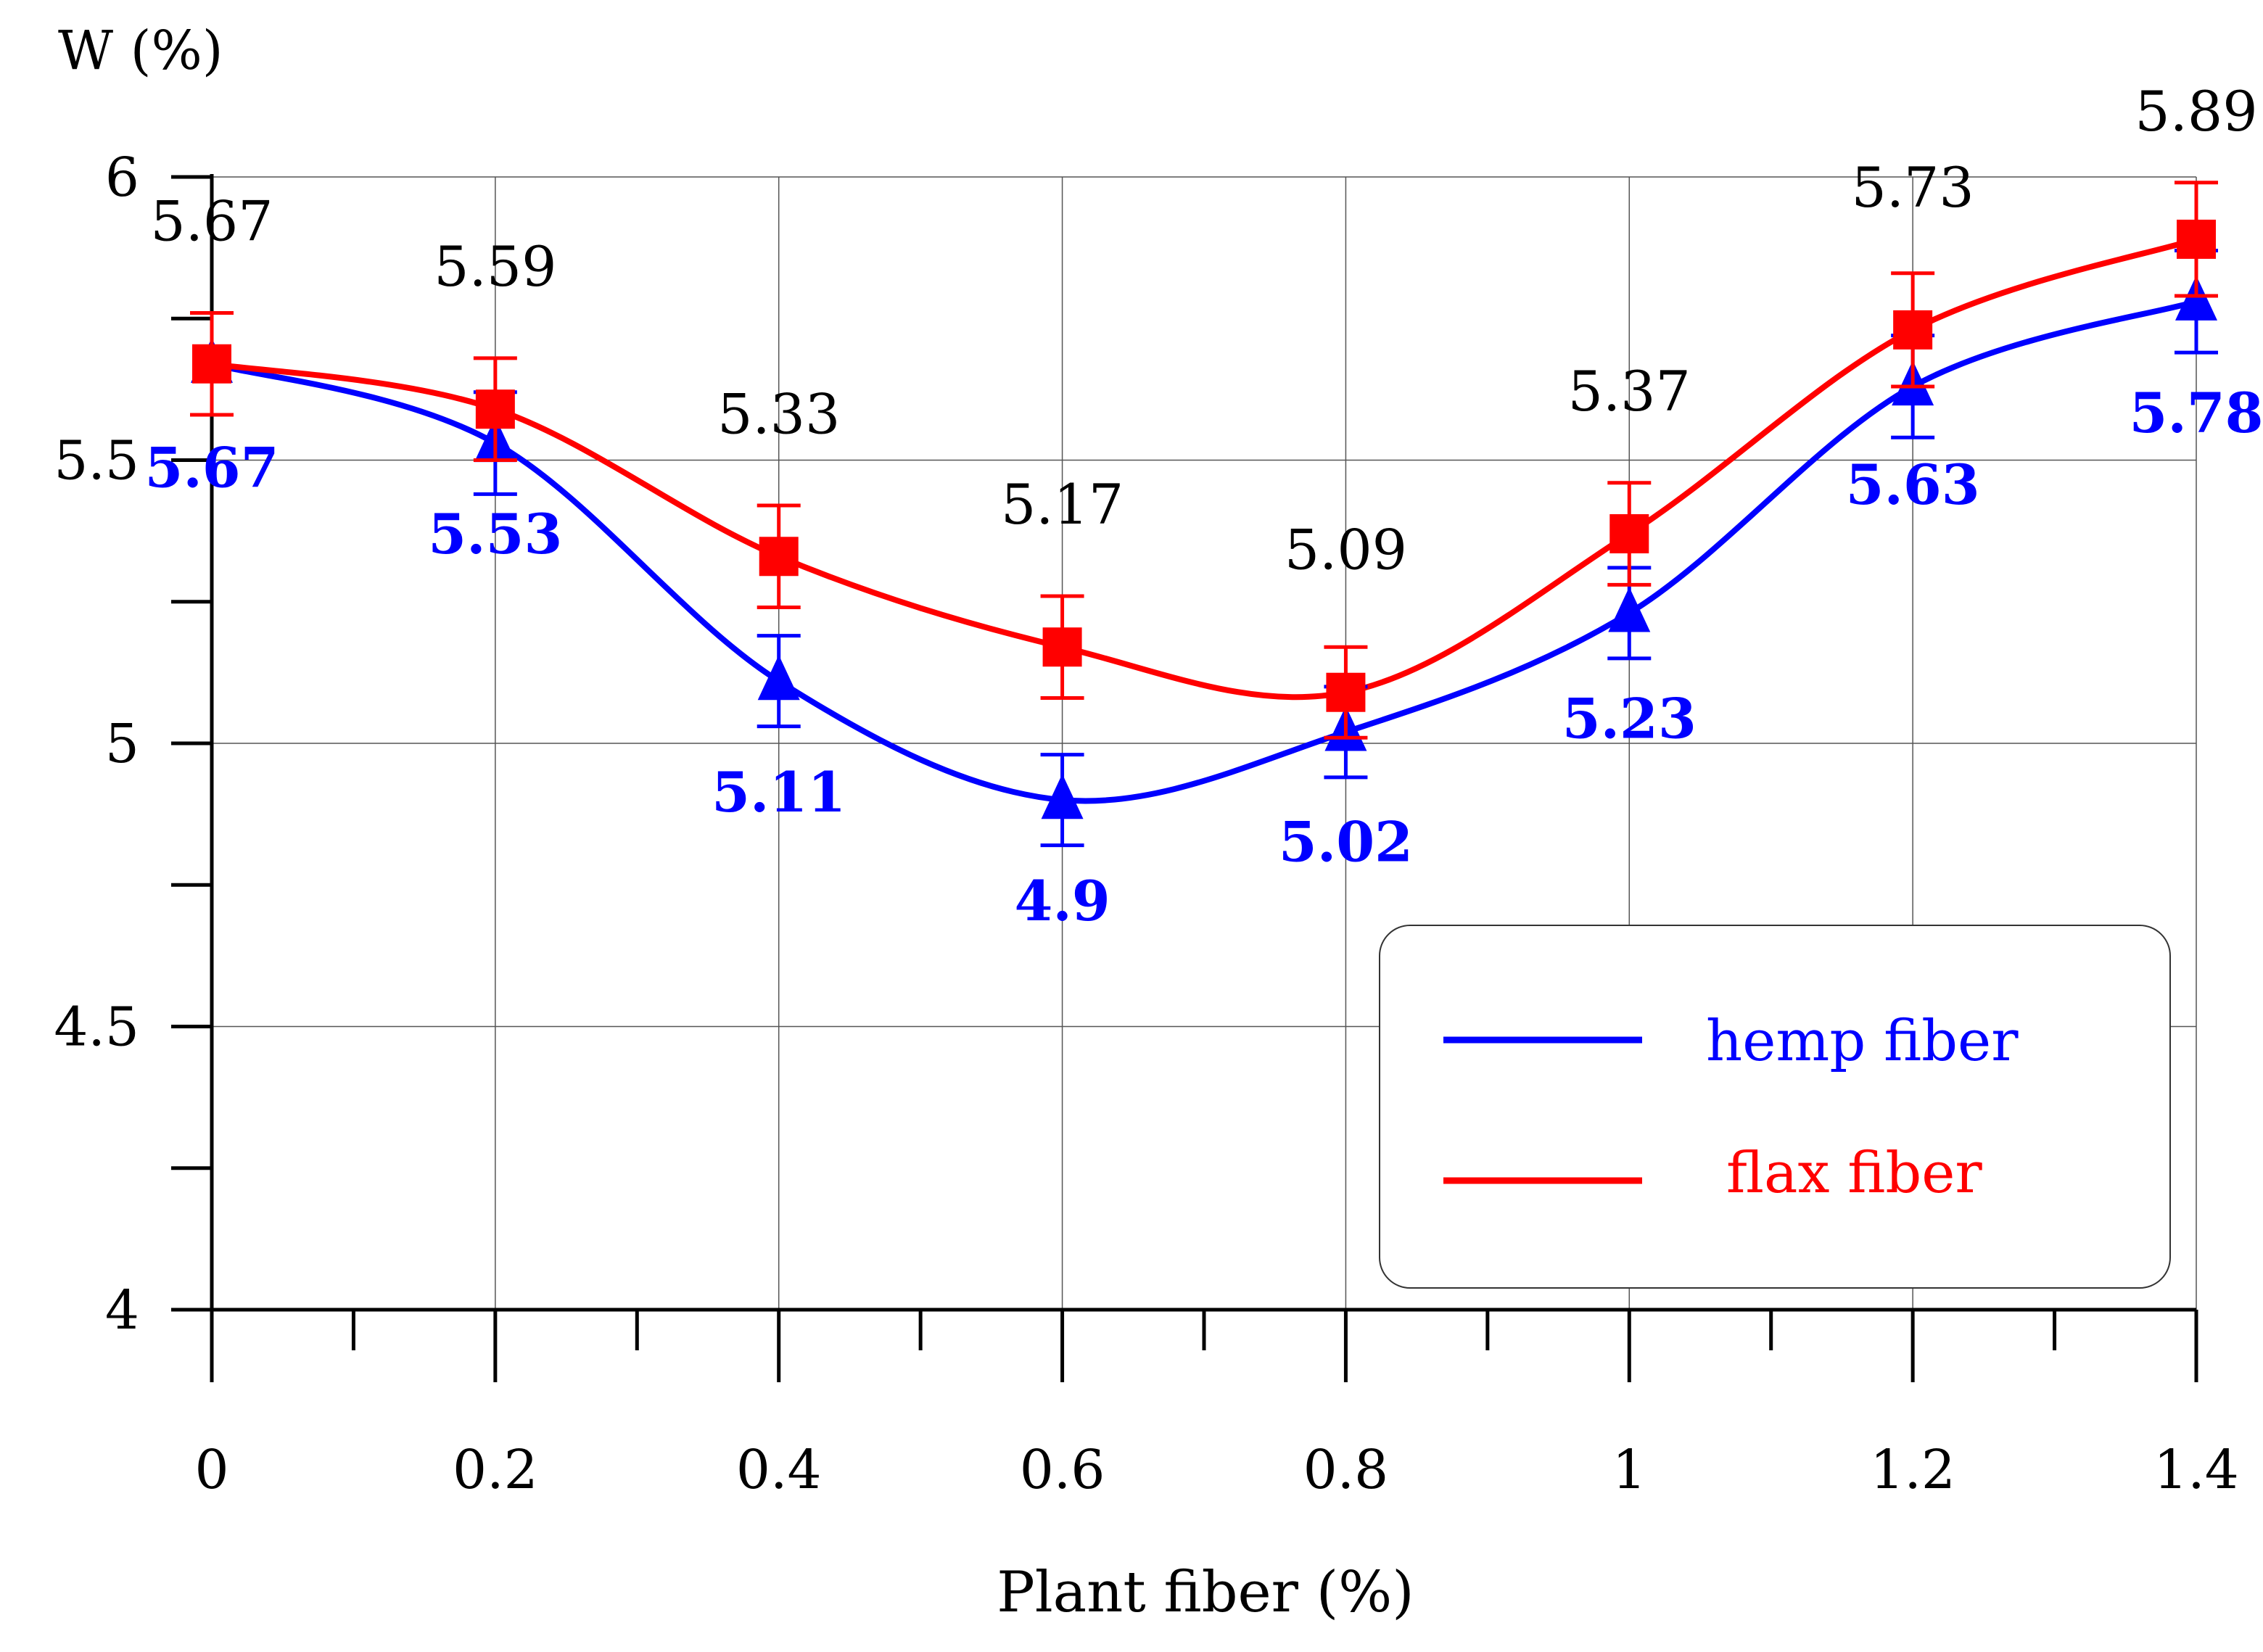 Image resolution: width=2263 pixels, height=1652 pixels. What do you see at coordinates (122, 1310) in the screenshot?
I see `y-tick-label: 4` at bounding box center [122, 1310].